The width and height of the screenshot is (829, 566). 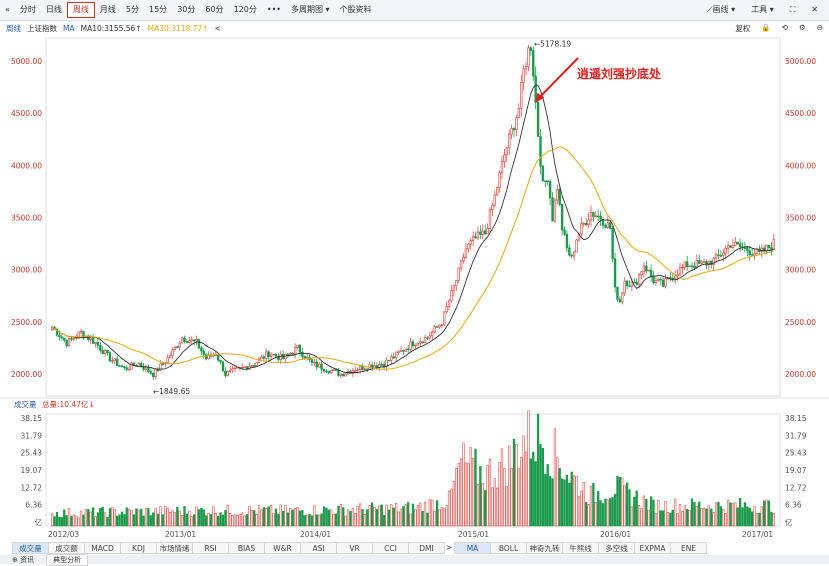 What do you see at coordinates (802, 27) in the screenshot?
I see `settings-icon: ⚙` at bounding box center [802, 27].